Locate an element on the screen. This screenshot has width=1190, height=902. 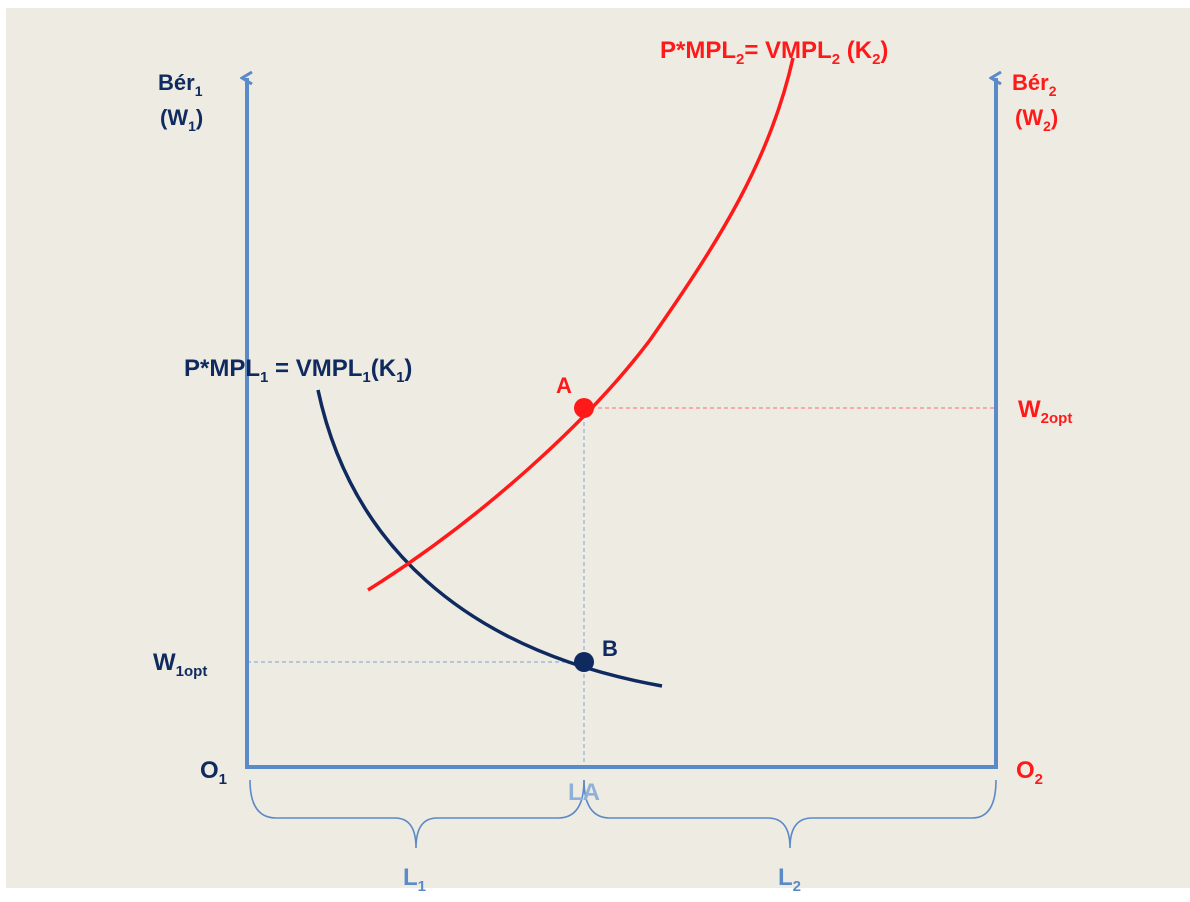
w2opt-label: W2opt is located at coordinates (1045, 411).